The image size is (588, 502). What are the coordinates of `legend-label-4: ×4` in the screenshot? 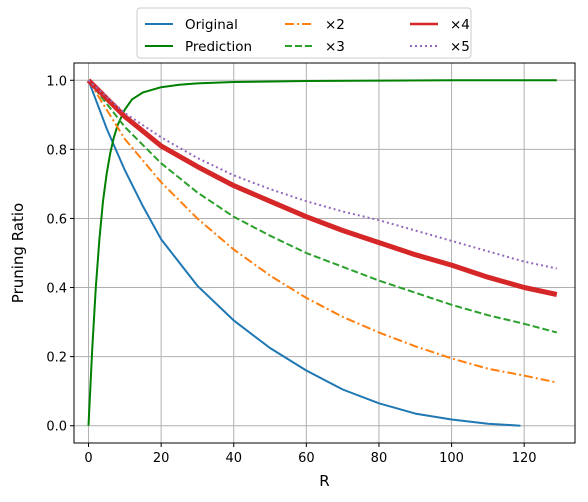 It's located at (460, 25).